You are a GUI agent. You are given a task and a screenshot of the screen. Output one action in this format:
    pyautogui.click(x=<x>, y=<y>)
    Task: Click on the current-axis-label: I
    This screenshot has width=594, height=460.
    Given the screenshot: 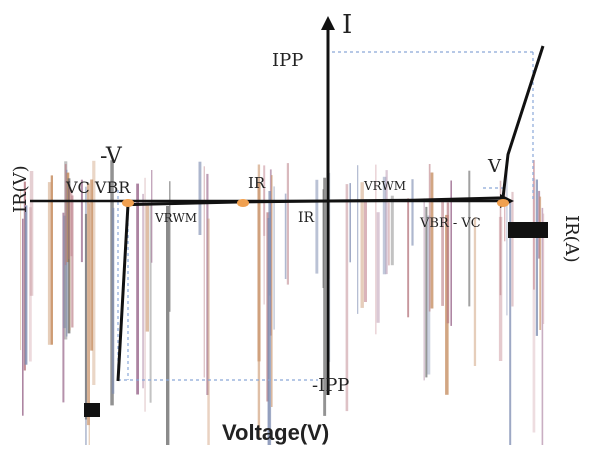 What is the action you would take?
    pyautogui.click(x=347, y=25)
    